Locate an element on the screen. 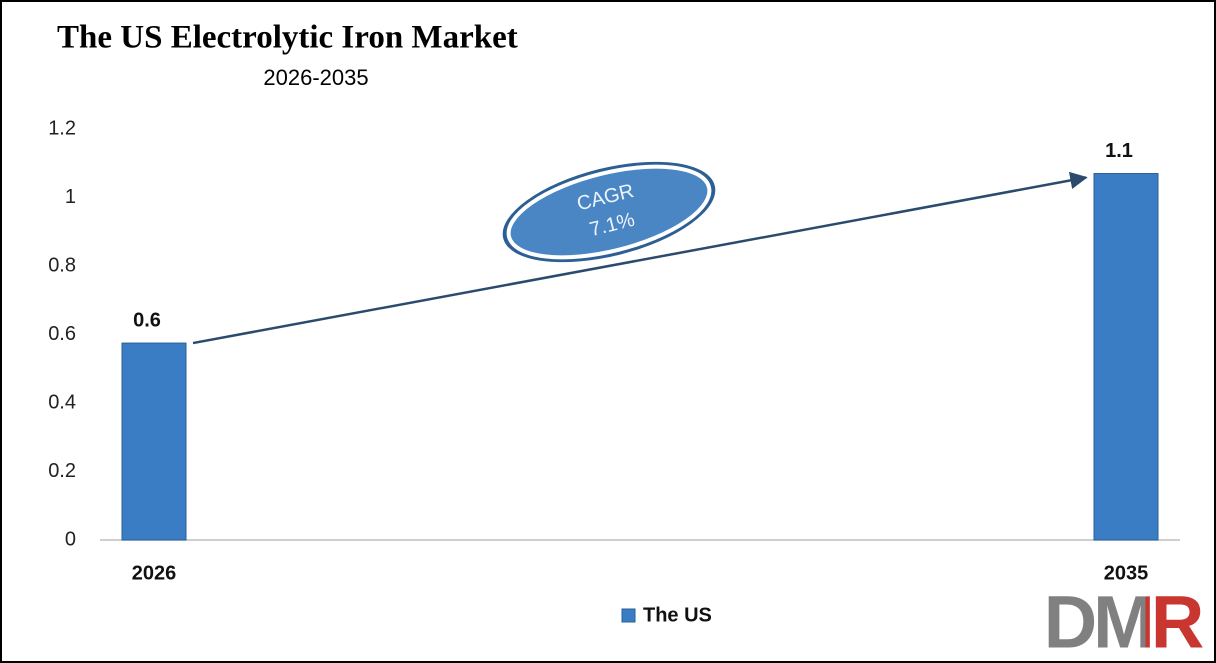 This screenshot has height=663, width=1216. y-tick-label: 0.8 is located at coordinates (62, 265).